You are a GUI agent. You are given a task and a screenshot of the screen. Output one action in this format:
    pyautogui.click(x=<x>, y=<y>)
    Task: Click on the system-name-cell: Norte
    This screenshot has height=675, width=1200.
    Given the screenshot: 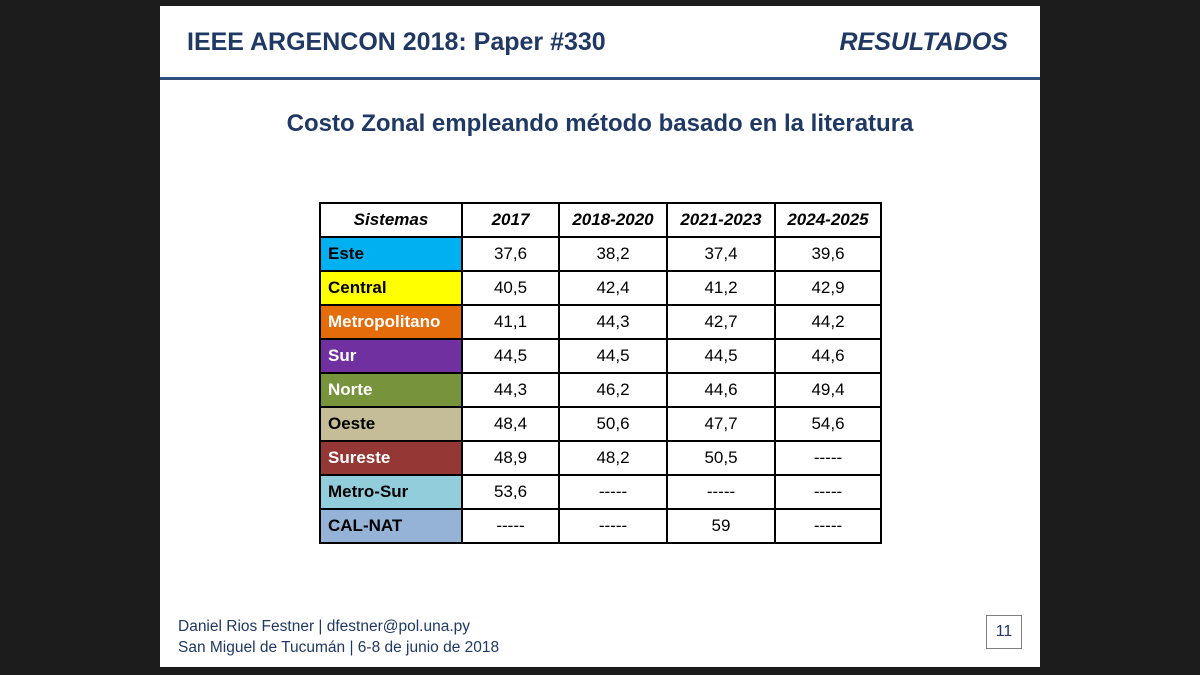 What is the action you would take?
    pyautogui.click(x=391, y=390)
    